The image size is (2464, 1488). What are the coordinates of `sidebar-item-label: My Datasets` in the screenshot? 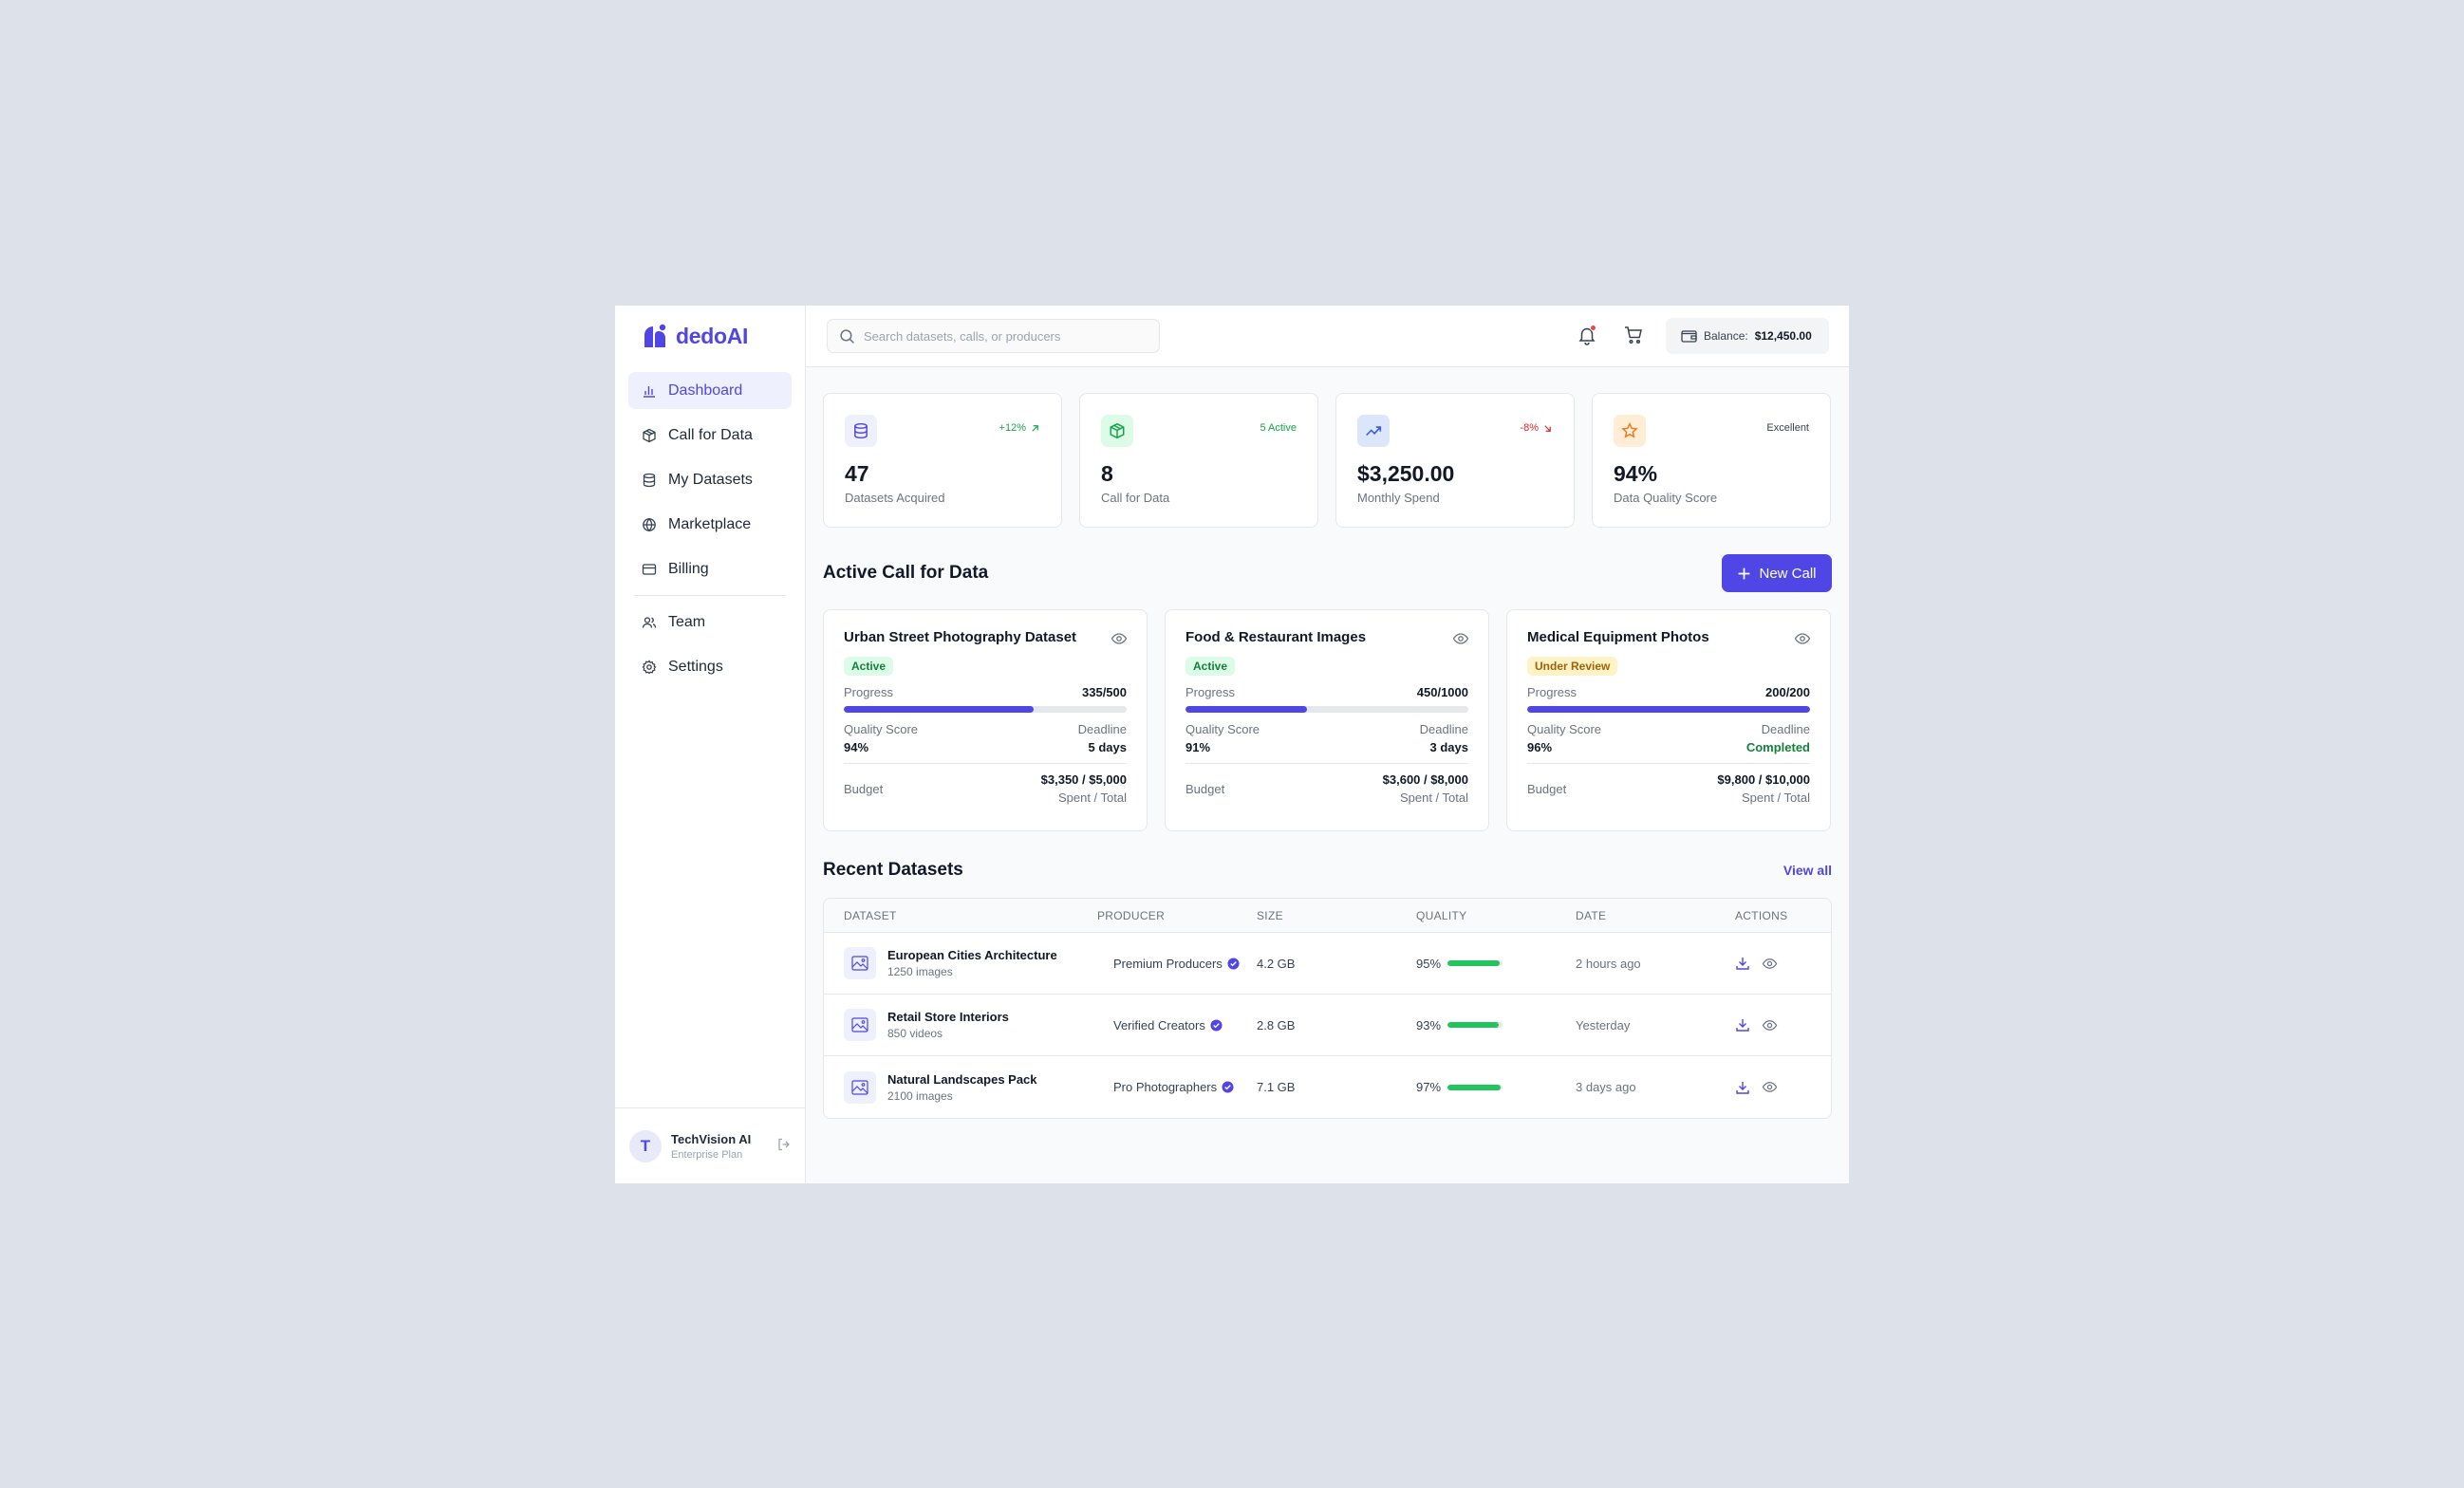 It's located at (710, 479).